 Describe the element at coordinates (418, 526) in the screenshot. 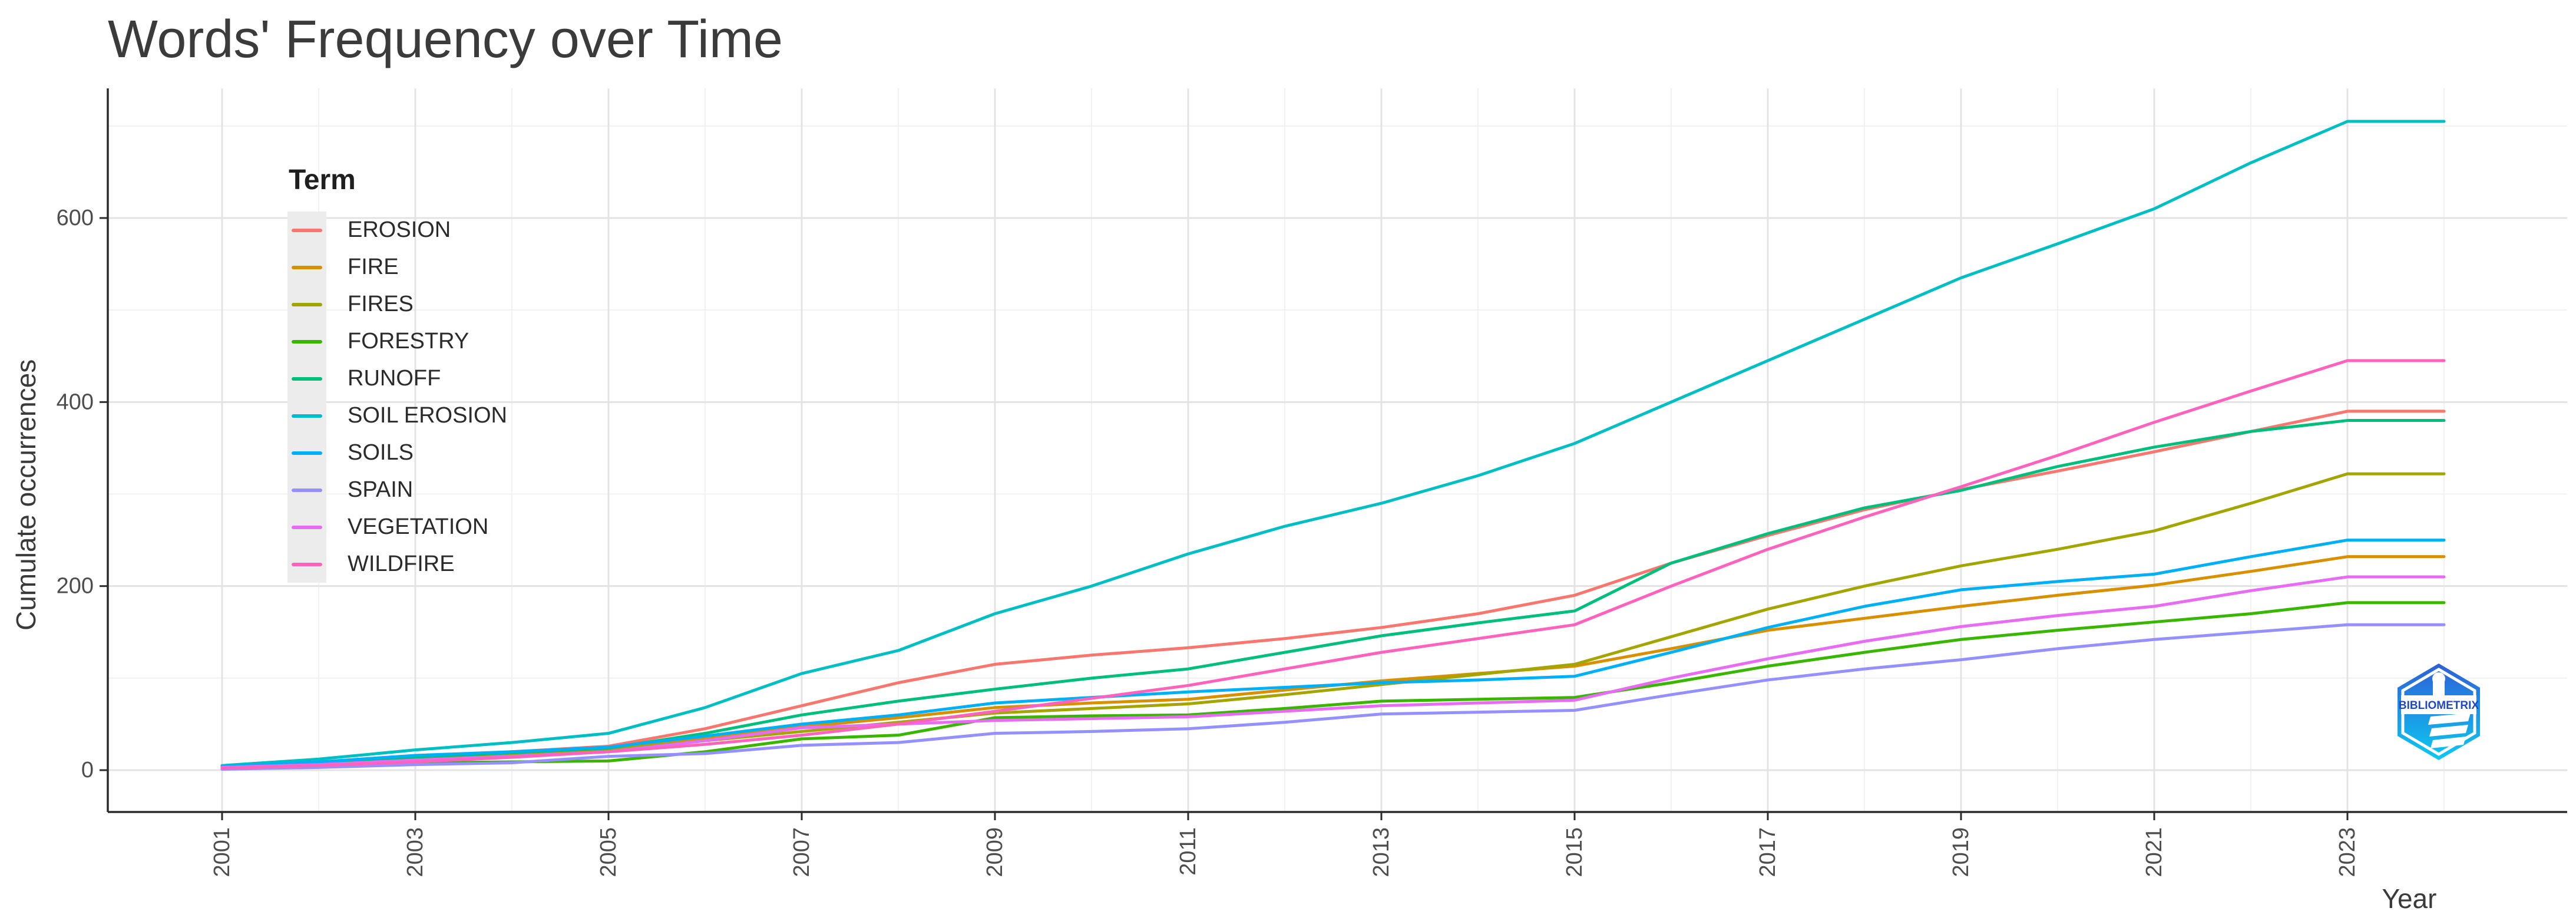

I see `legend-label: VEGETATION` at that location.